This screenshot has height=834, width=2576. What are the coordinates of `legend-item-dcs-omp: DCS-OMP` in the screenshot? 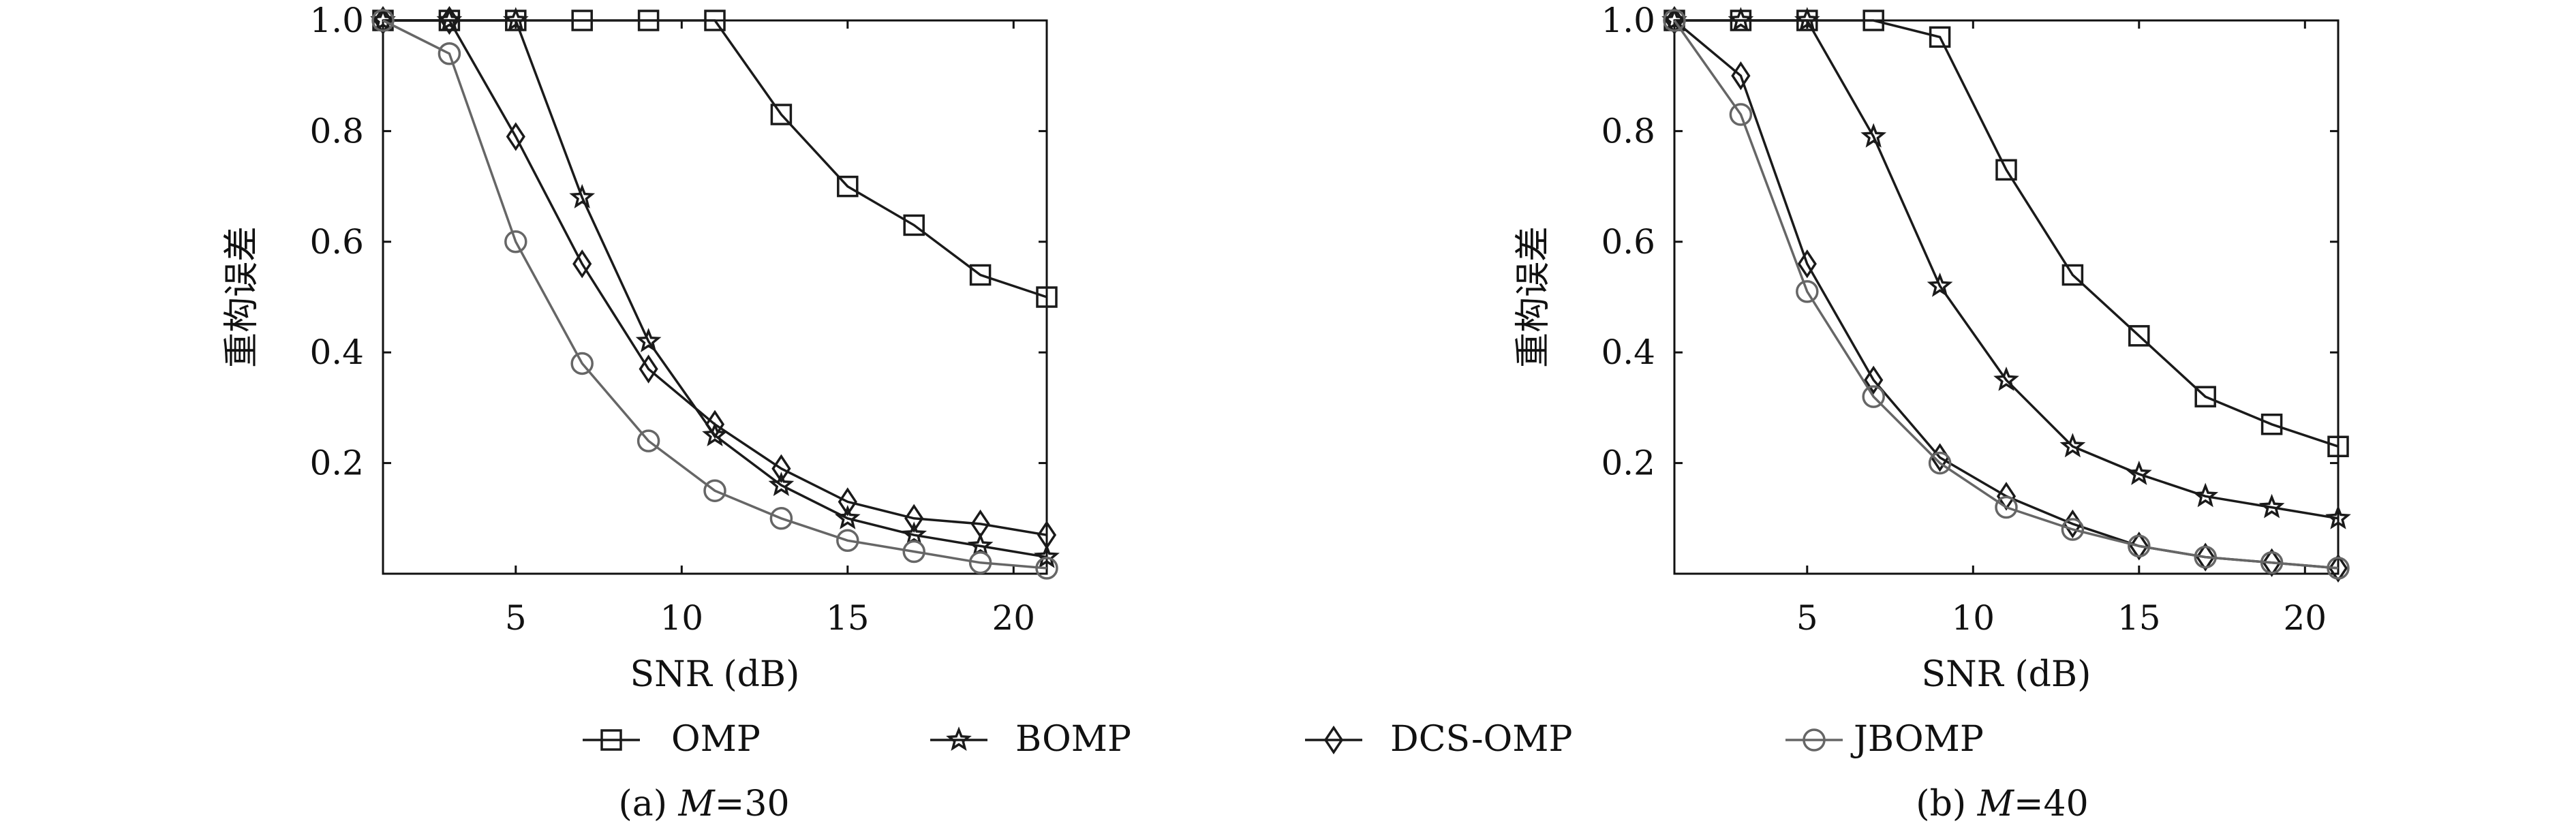 It's located at (1438, 739).